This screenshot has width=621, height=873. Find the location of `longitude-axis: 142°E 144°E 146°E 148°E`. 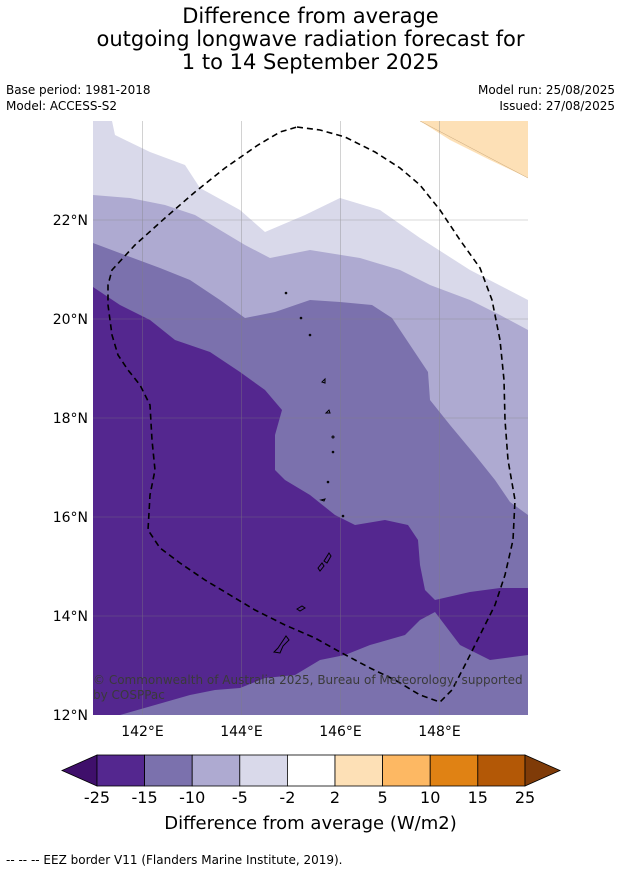

longitude-axis: 142°E 144°E 146°E 148°E is located at coordinates (291, 732).